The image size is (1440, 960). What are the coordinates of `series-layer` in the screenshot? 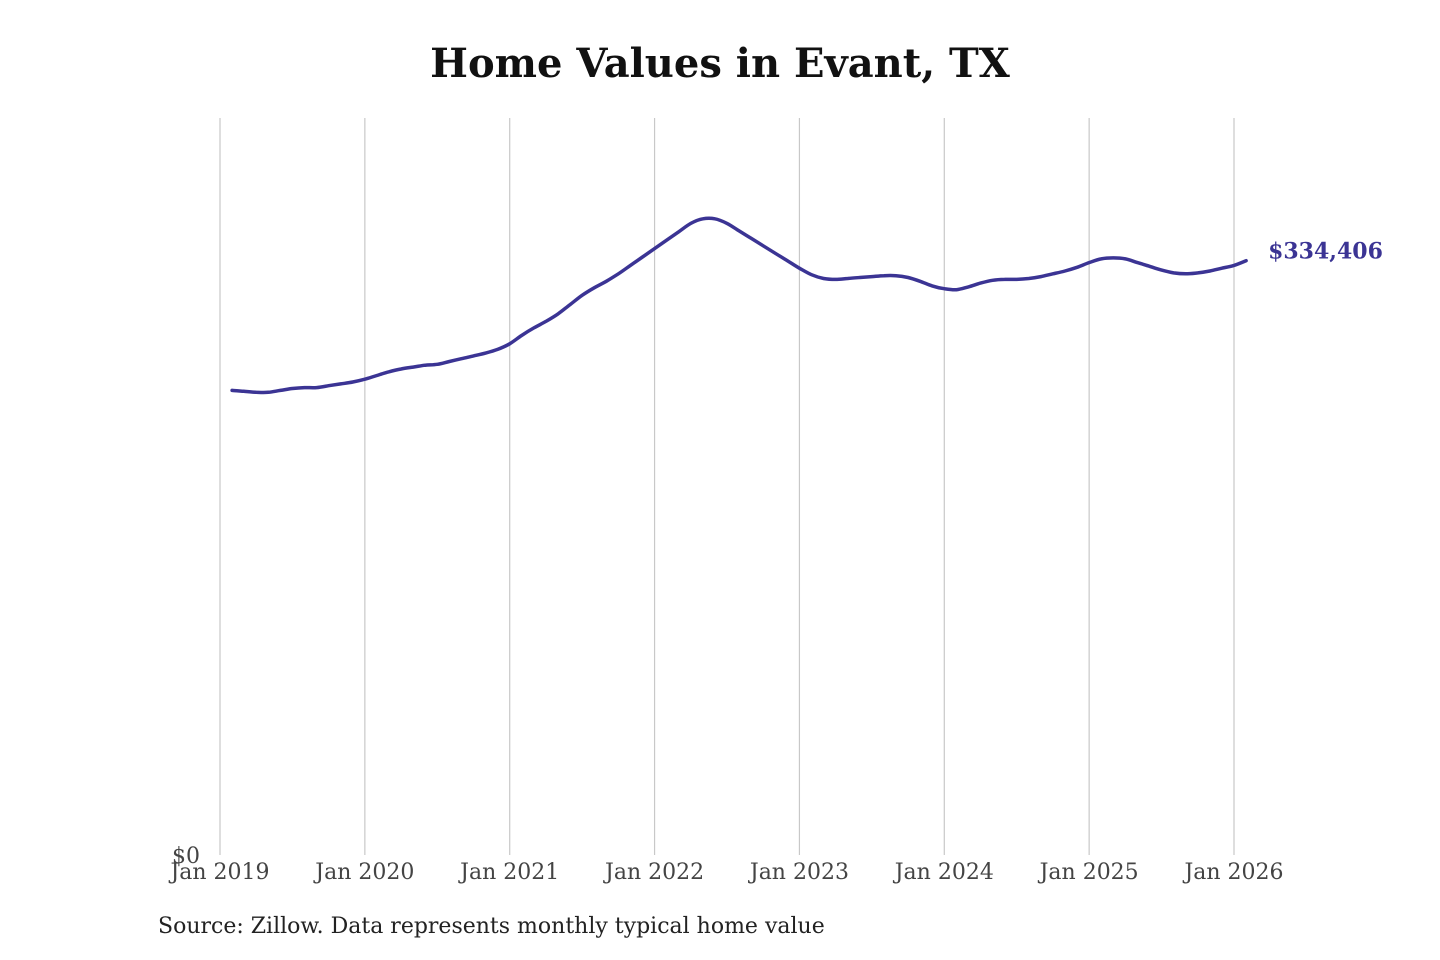 It's located at (739, 305).